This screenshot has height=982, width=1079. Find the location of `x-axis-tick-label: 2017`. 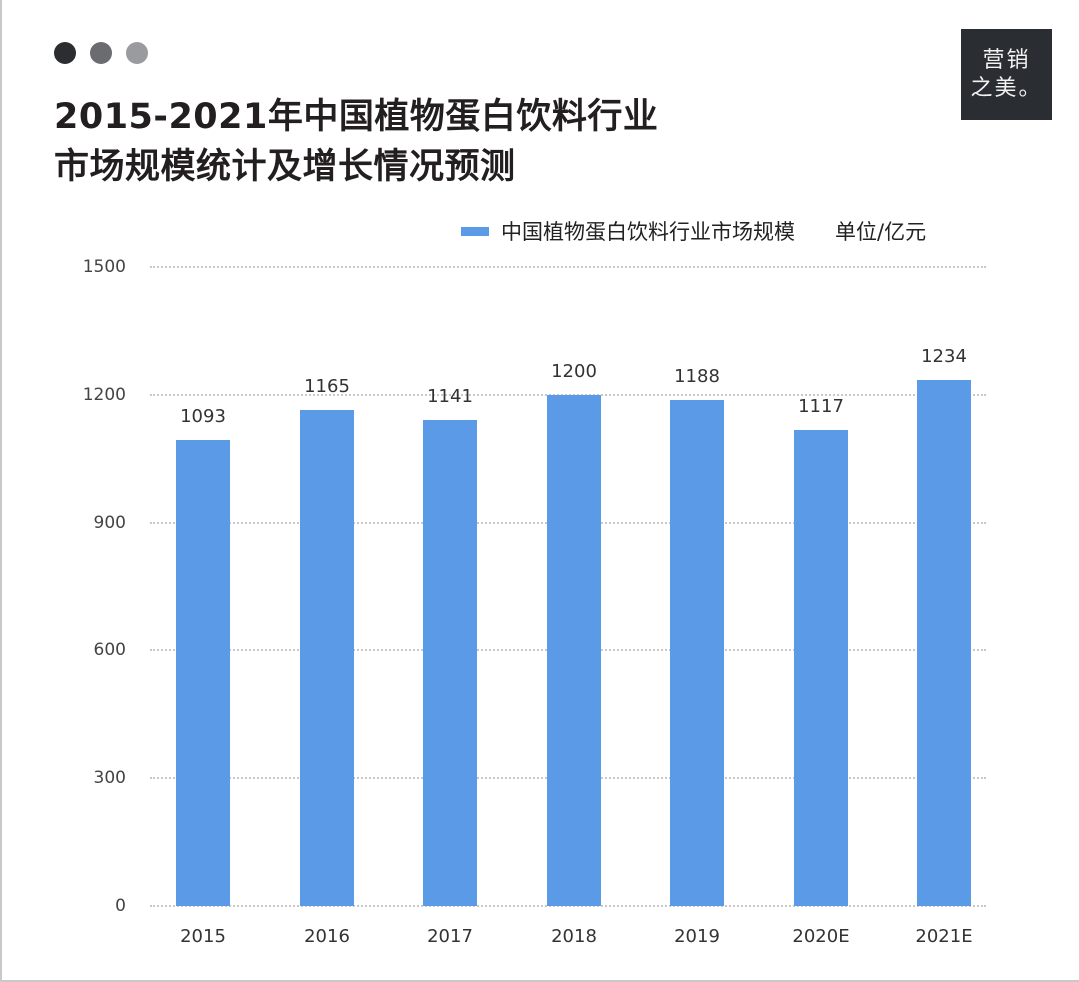

x-axis-tick-label: 2017 is located at coordinates (450, 936).